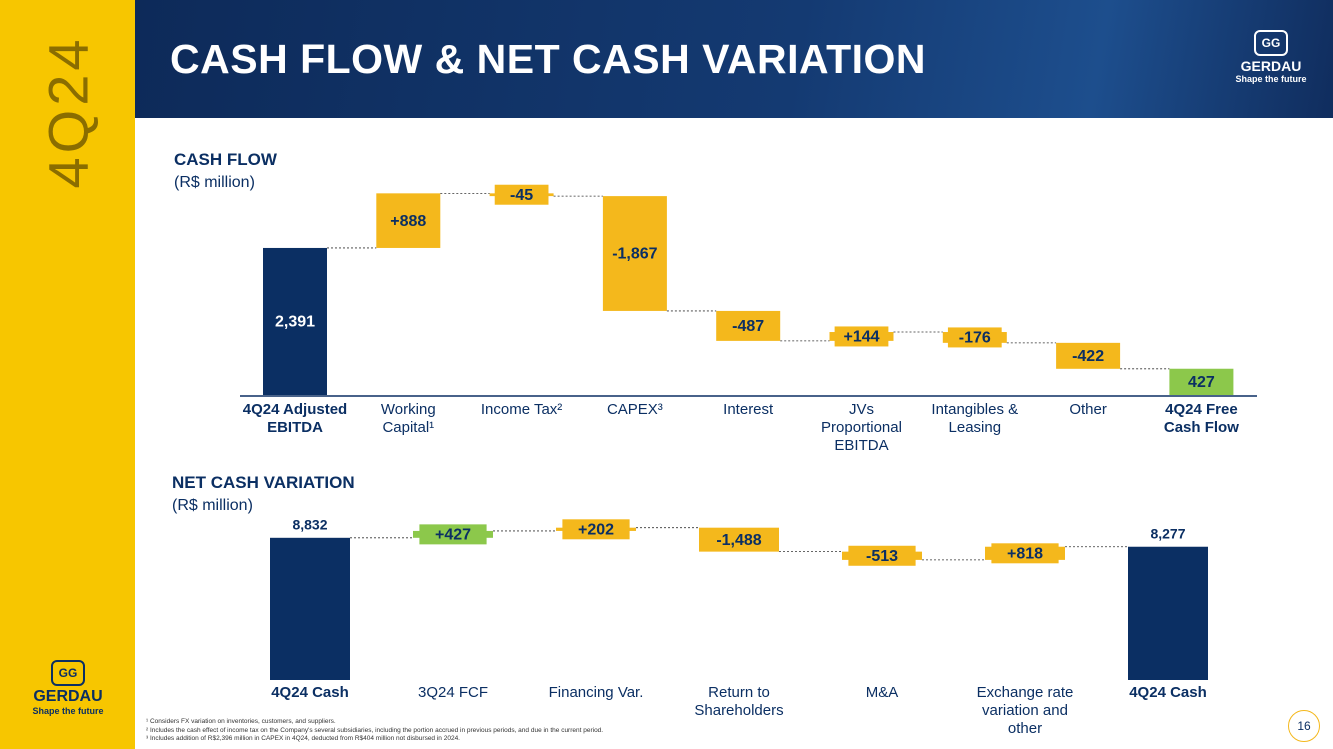 The height and width of the screenshot is (749, 1333). I want to click on value-label: -422, so click(1088, 356).